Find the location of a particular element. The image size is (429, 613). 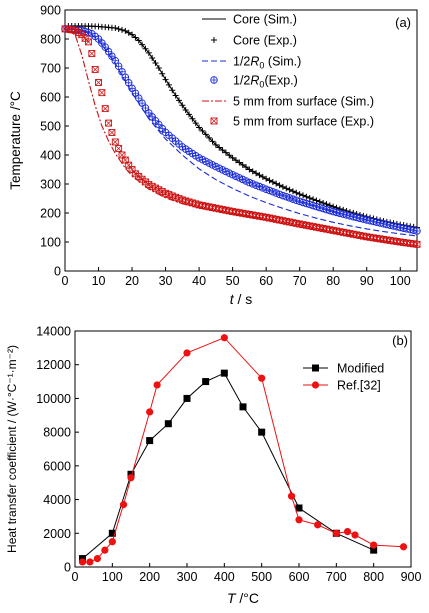

x-tick-label: 700 is located at coordinates (336, 577).